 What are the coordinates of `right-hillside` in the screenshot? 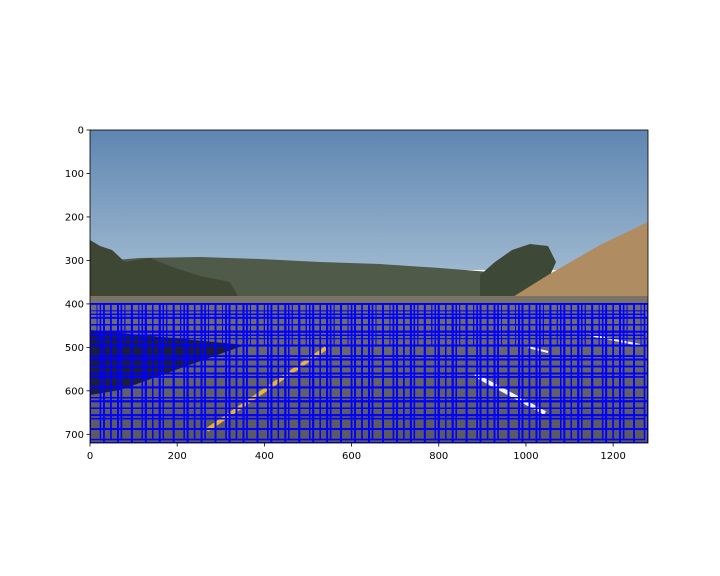 It's located at (578, 261).